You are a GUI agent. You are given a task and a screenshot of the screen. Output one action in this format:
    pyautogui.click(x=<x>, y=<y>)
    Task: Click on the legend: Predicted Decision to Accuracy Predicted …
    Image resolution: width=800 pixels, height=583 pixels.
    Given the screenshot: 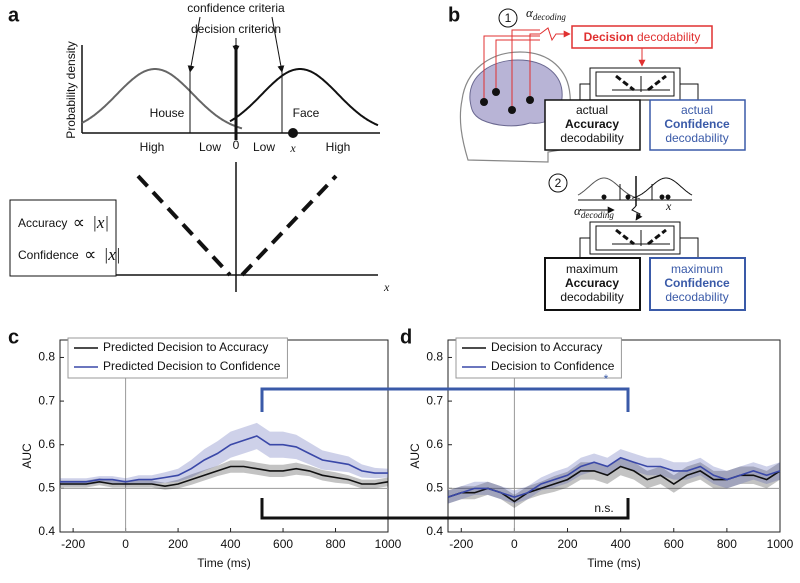 What is the action you would take?
    pyautogui.click(x=177, y=358)
    